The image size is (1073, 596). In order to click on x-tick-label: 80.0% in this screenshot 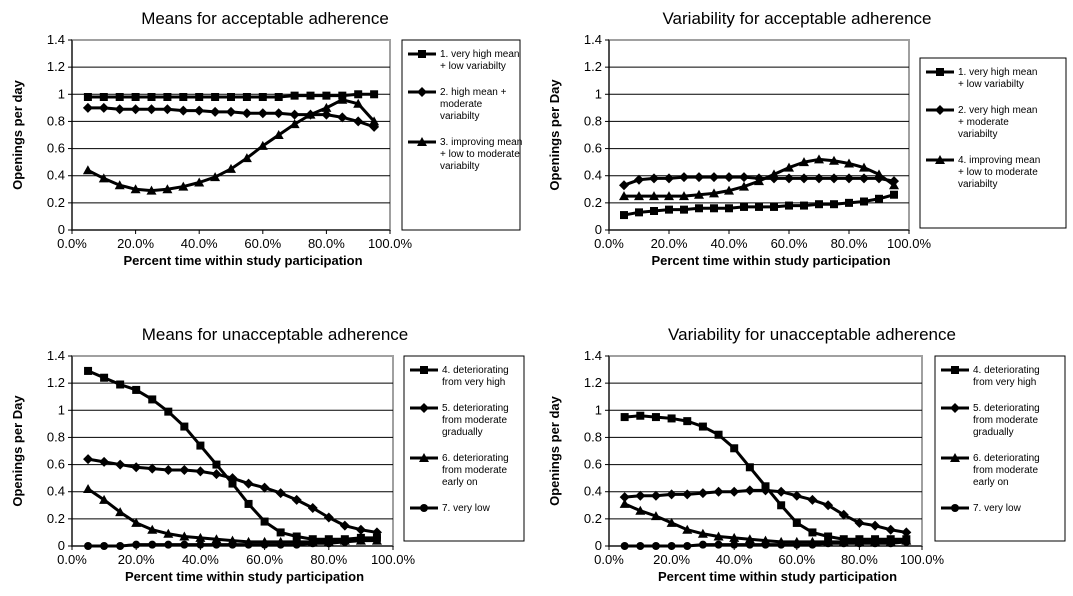, I will do `click(328, 559)`.